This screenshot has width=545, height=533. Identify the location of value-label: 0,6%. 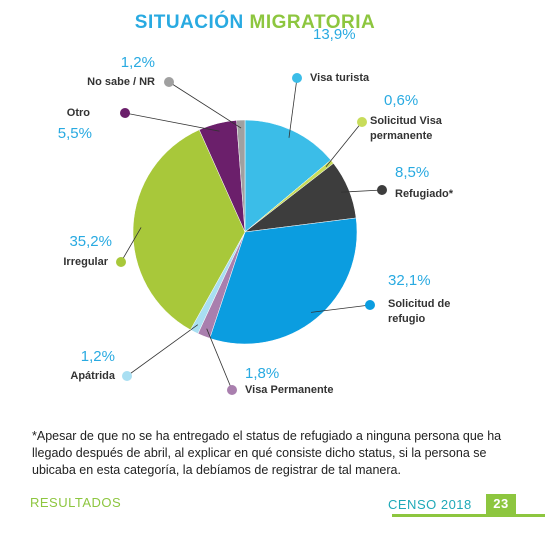
(401, 100).